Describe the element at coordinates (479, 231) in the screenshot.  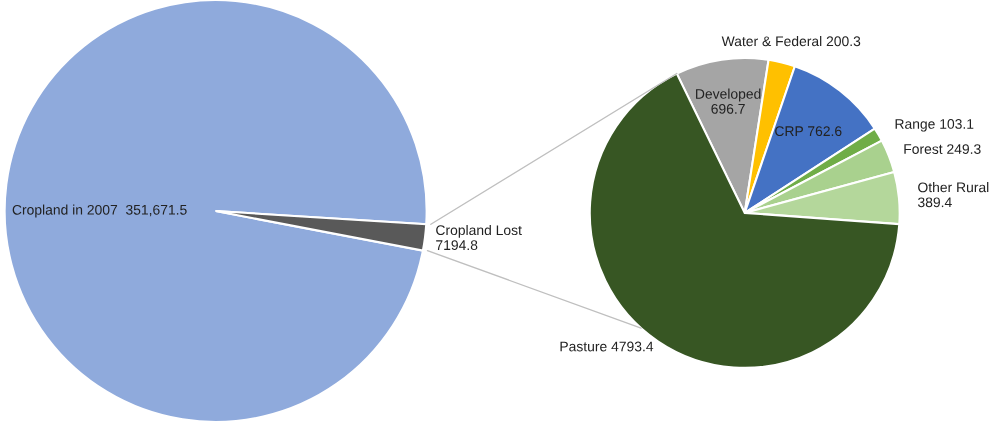
I see `slice-label: Cropland Lost` at that location.